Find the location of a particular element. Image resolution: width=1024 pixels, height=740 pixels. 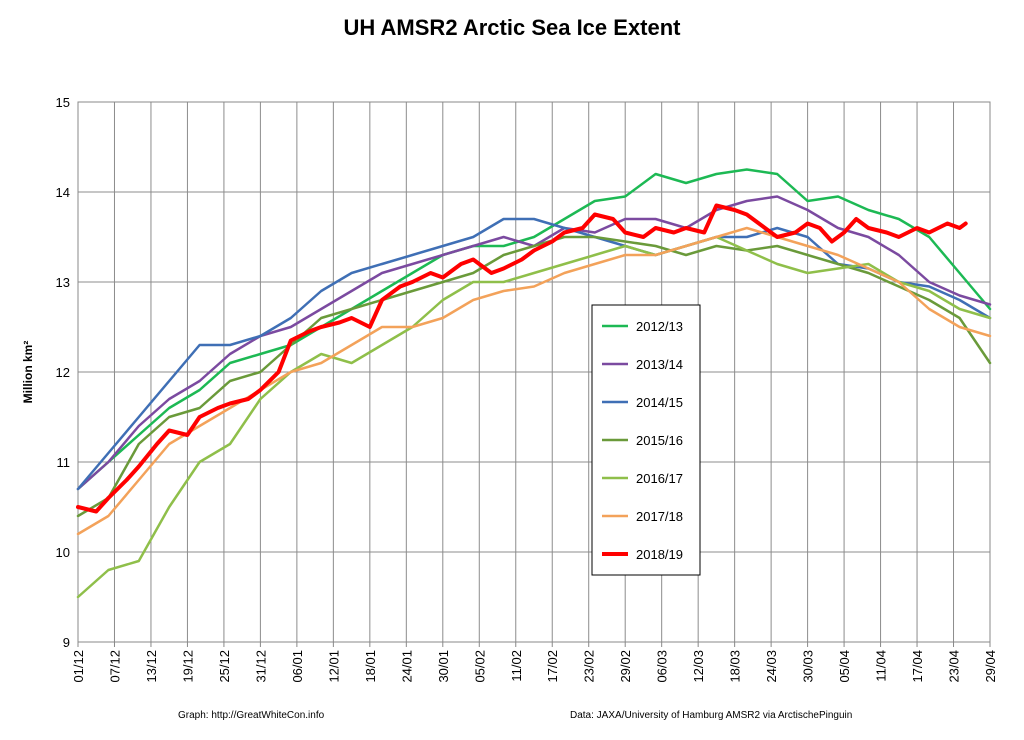

x-tick-label: 18/03 is located at coordinates (735, 666).